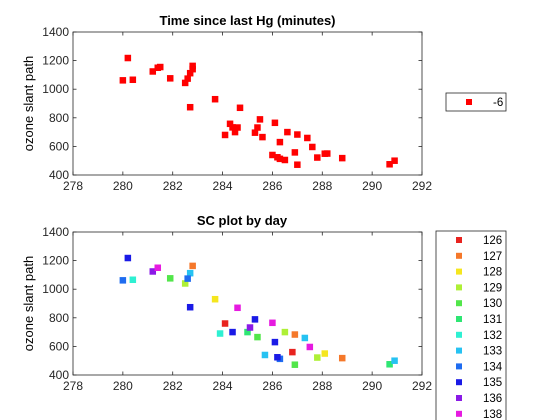 The height and width of the screenshot is (420, 560). What do you see at coordinates (493, 367) in the screenshot?
I see `legend-label: 134` at bounding box center [493, 367].